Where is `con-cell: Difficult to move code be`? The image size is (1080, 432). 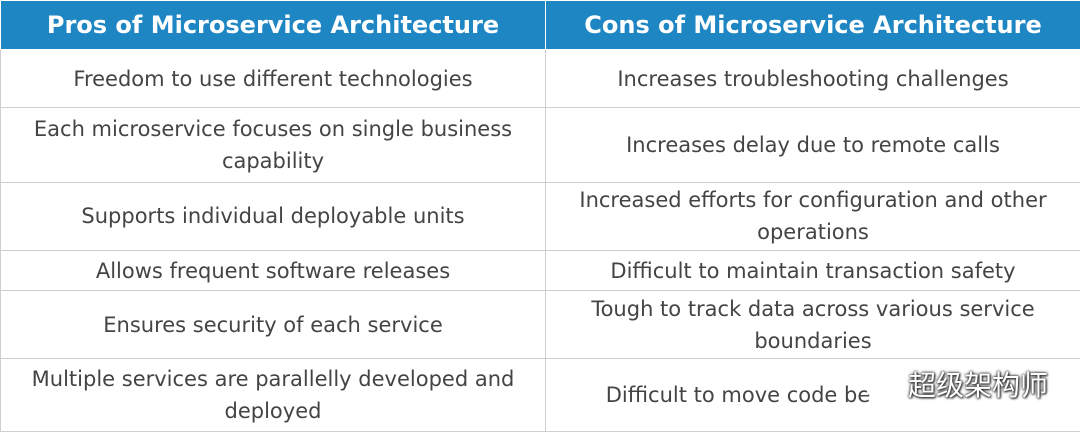
con-cell: Difficult to move code be is located at coordinates (812, 395).